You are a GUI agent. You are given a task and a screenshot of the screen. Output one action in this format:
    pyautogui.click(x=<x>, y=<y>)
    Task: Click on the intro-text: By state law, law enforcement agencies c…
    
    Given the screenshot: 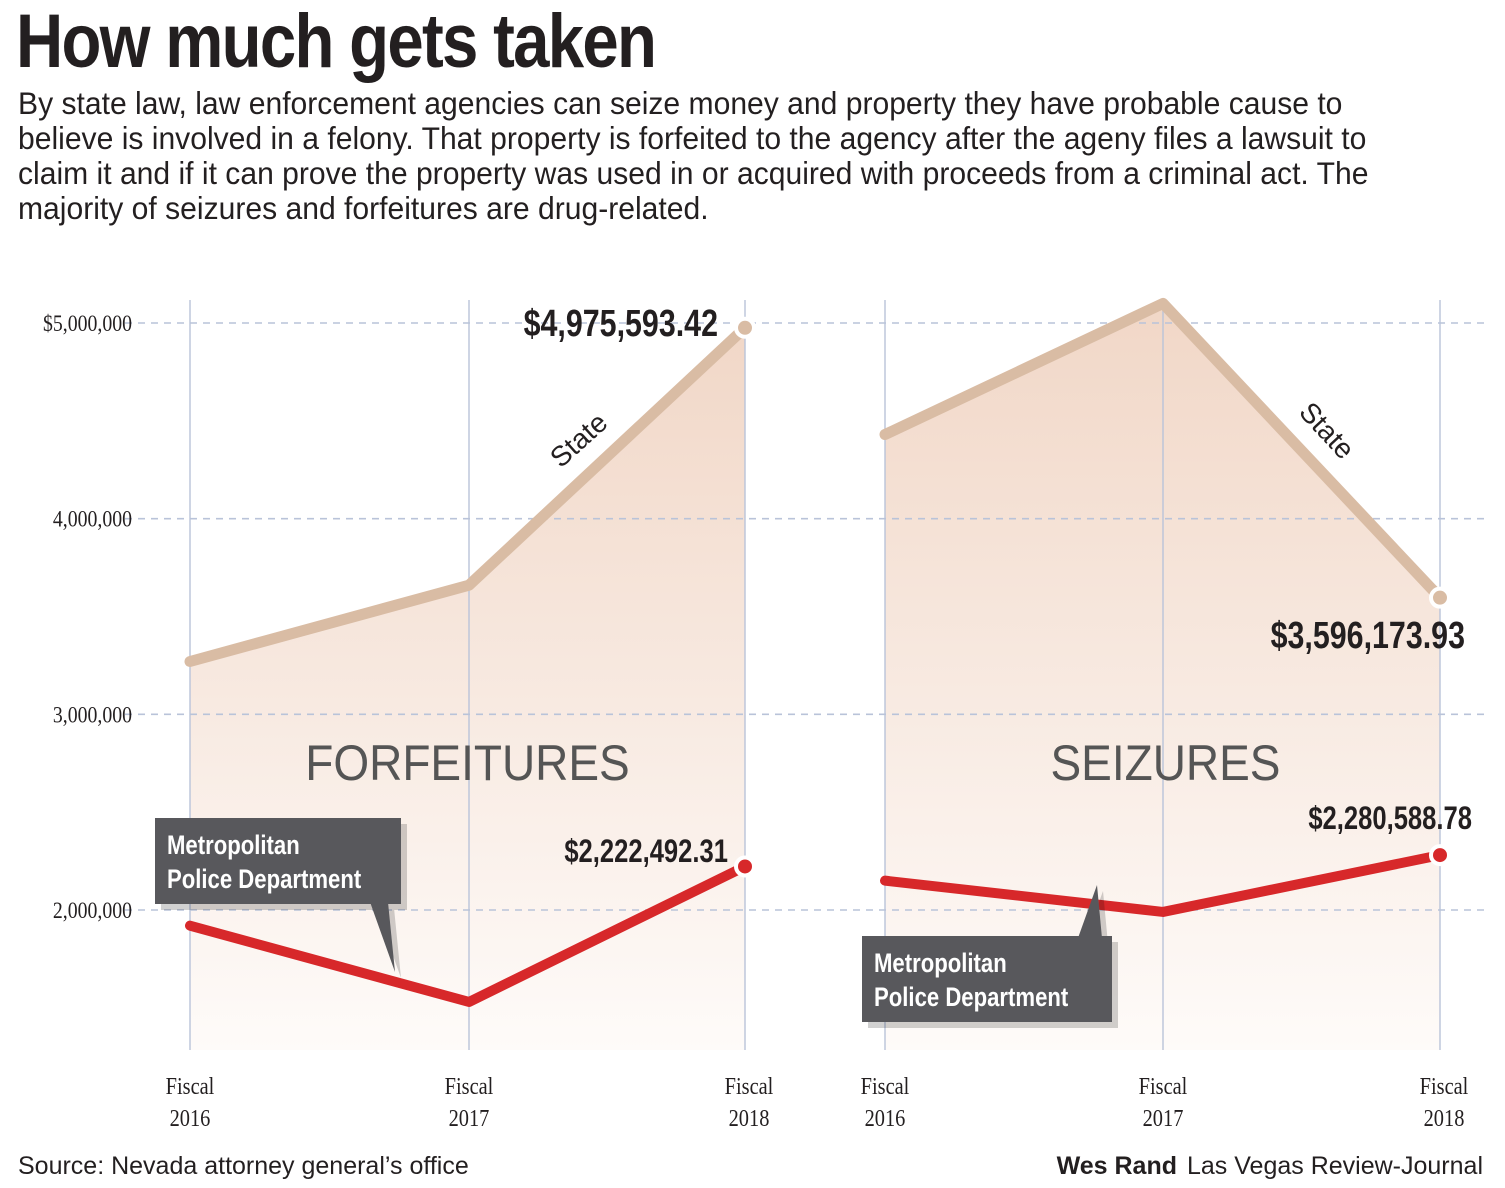 What is the action you would take?
    pyautogui.click(x=693, y=155)
    